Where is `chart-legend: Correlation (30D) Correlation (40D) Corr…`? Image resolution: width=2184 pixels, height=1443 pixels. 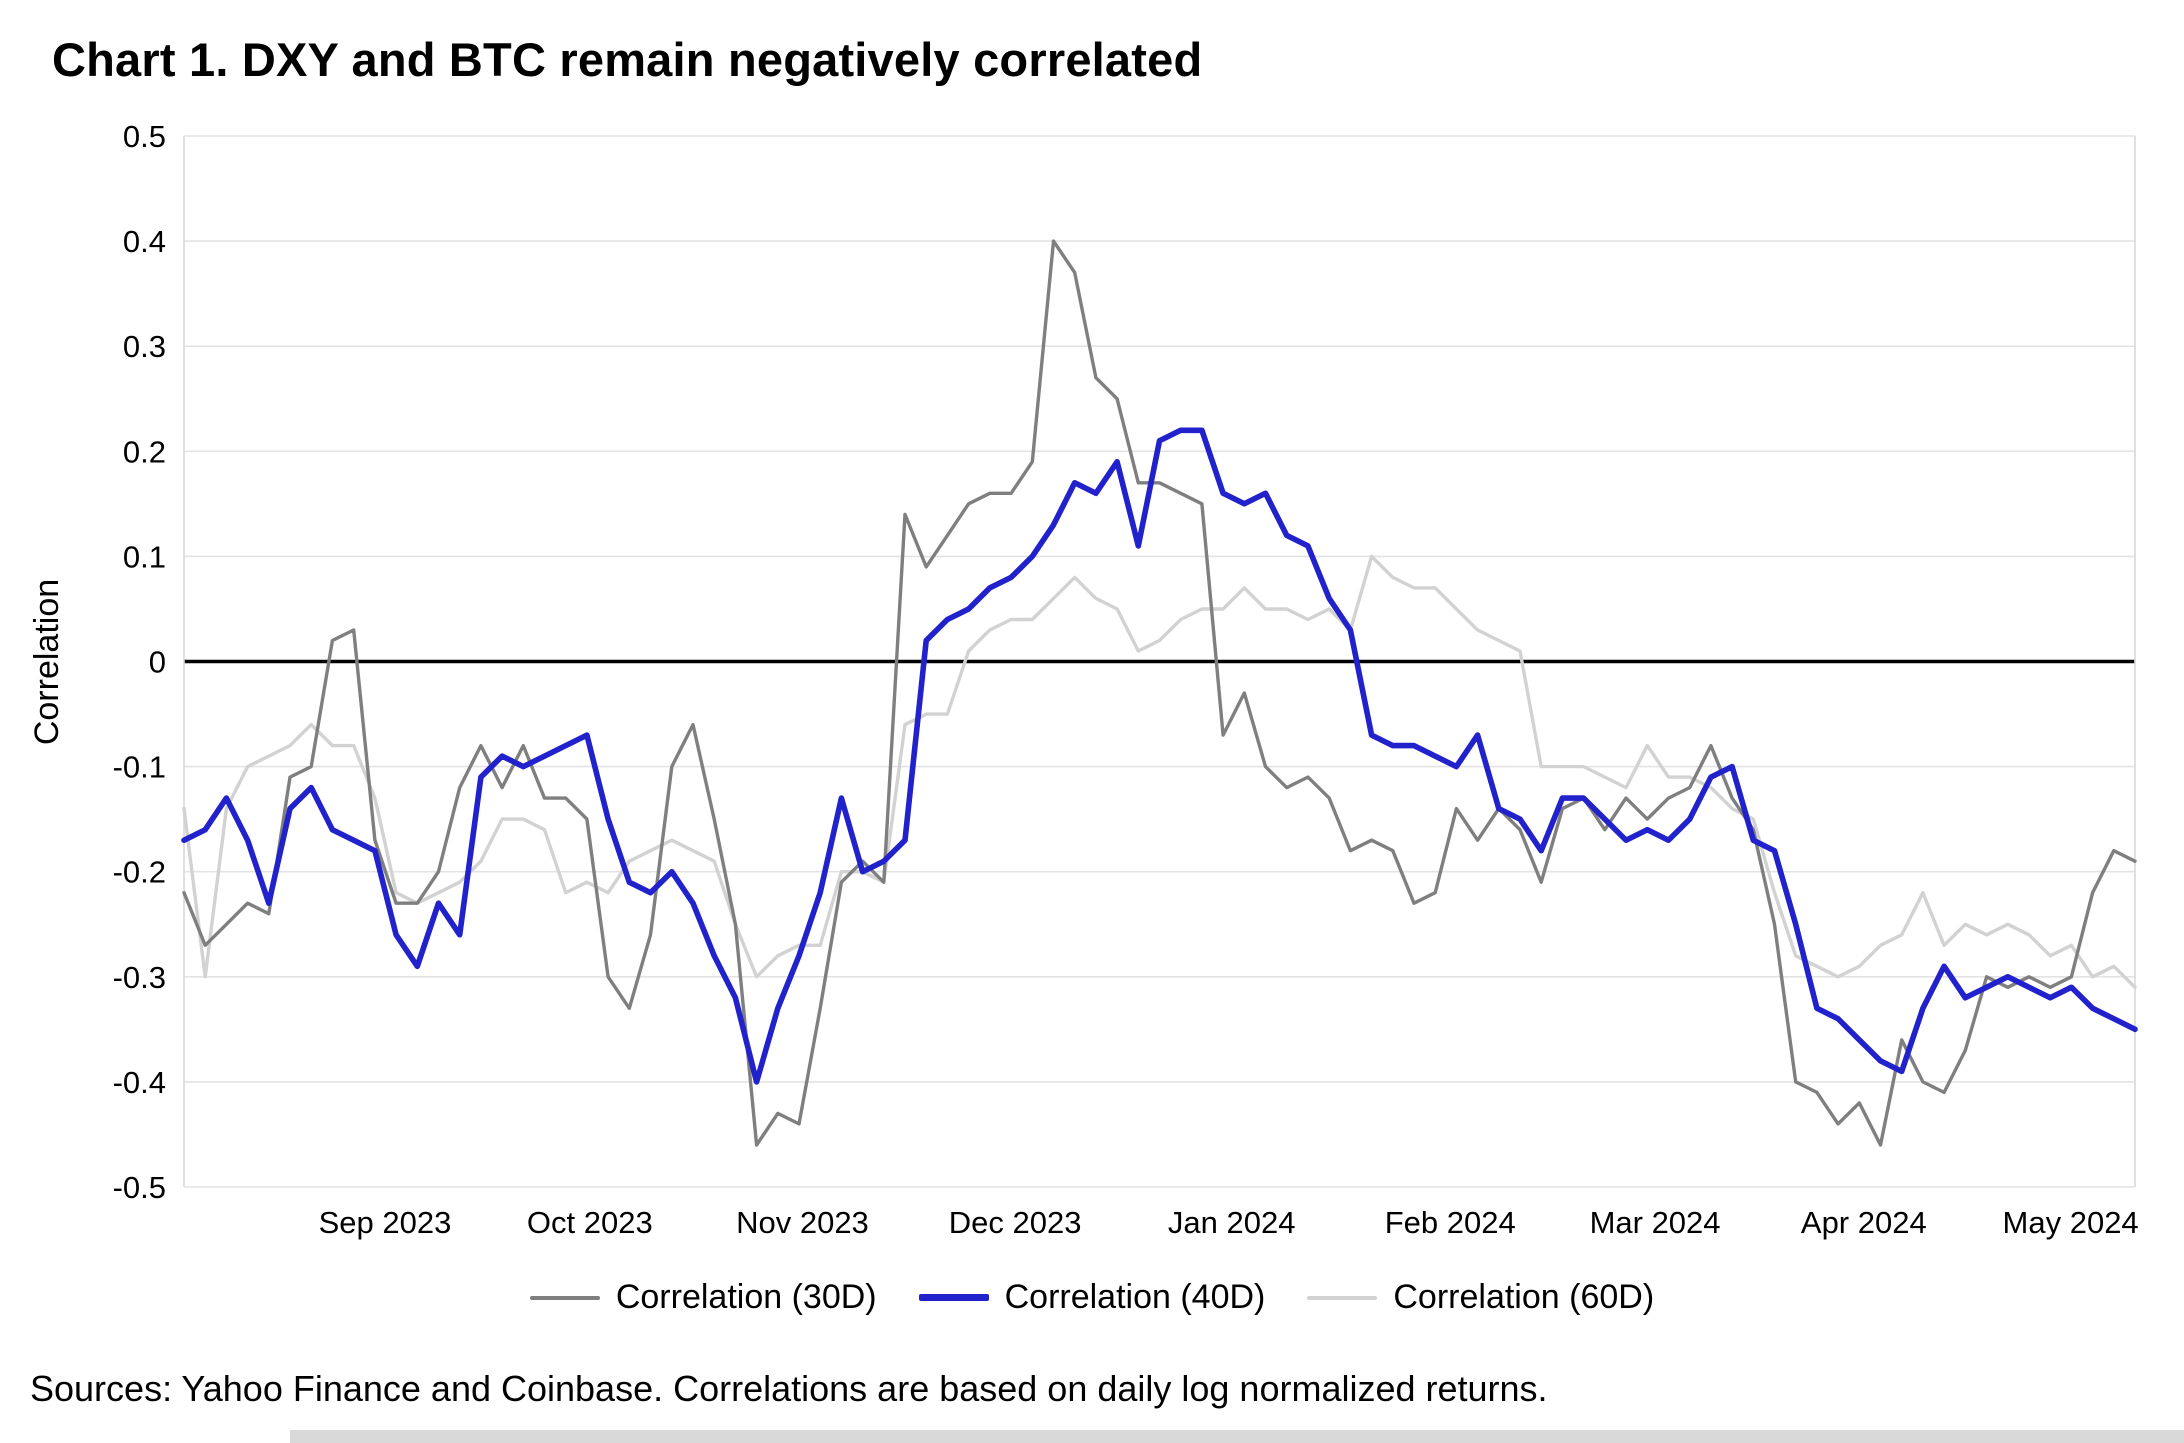 chart-legend: Correlation (30D) Correlation (40D) Corr… is located at coordinates (1092, 1297).